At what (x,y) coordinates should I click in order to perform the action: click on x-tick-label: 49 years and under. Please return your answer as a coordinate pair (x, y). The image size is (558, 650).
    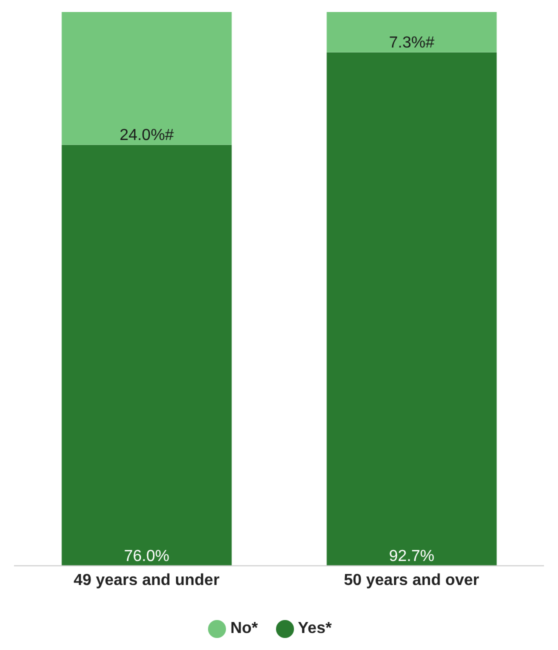
    Looking at the image, I should click on (147, 581).